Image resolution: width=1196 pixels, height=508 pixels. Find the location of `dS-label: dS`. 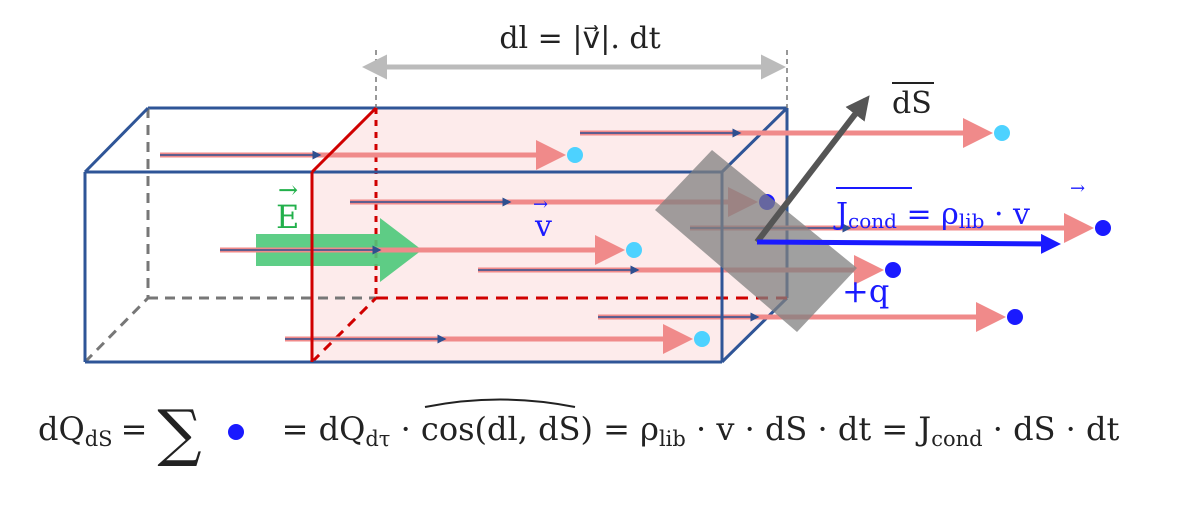

dS-label: dS is located at coordinates (912, 103).